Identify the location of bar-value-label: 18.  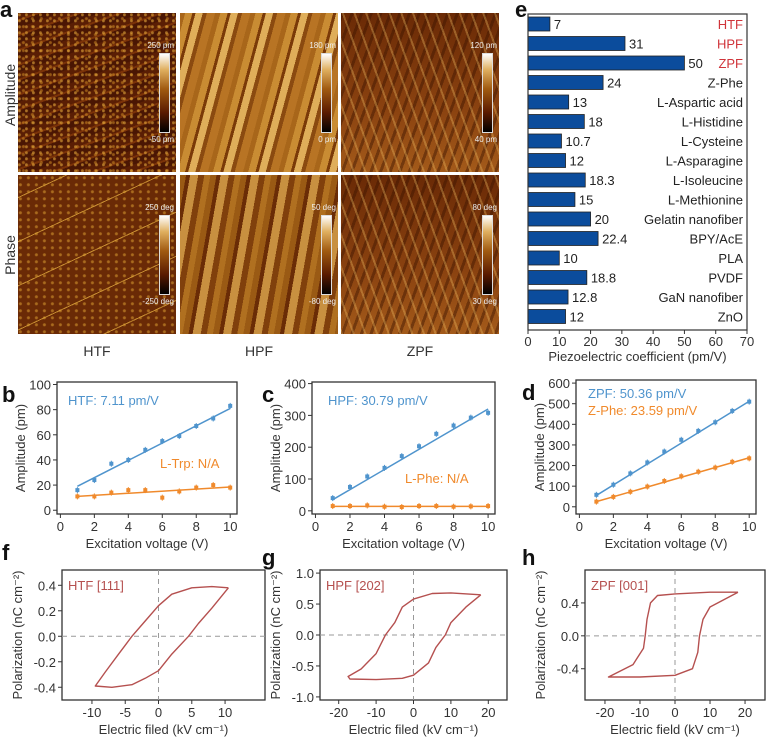
(595, 122).